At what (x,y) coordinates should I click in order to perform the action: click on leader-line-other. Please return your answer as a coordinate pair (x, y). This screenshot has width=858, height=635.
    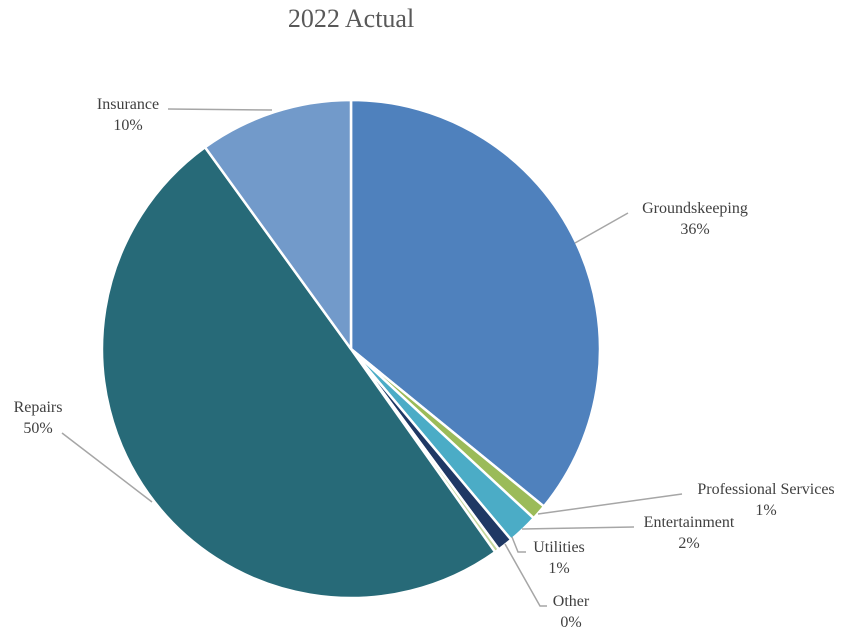
    Looking at the image, I should click on (525, 575).